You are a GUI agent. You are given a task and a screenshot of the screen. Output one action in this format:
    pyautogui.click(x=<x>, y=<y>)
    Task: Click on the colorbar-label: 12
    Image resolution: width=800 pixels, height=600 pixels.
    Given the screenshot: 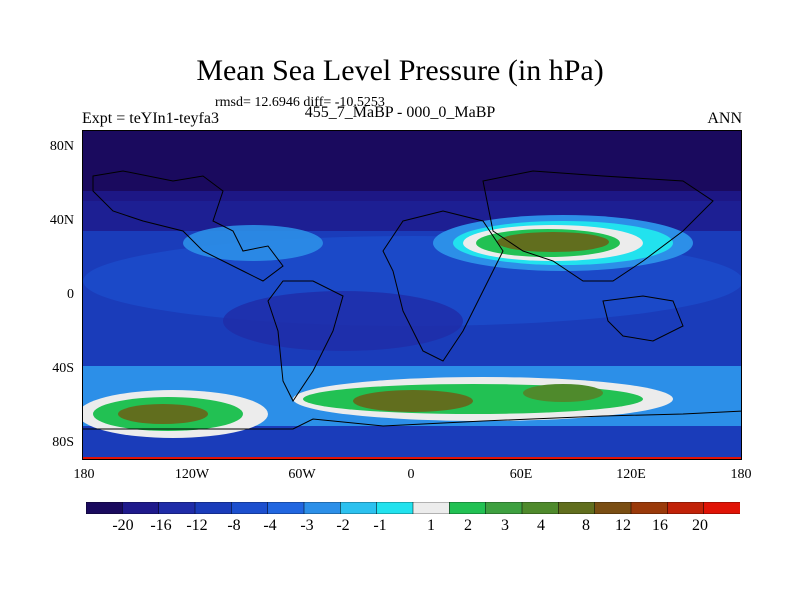 What is the action you would take?
    pyautogui.click(x=623, y=525)
    